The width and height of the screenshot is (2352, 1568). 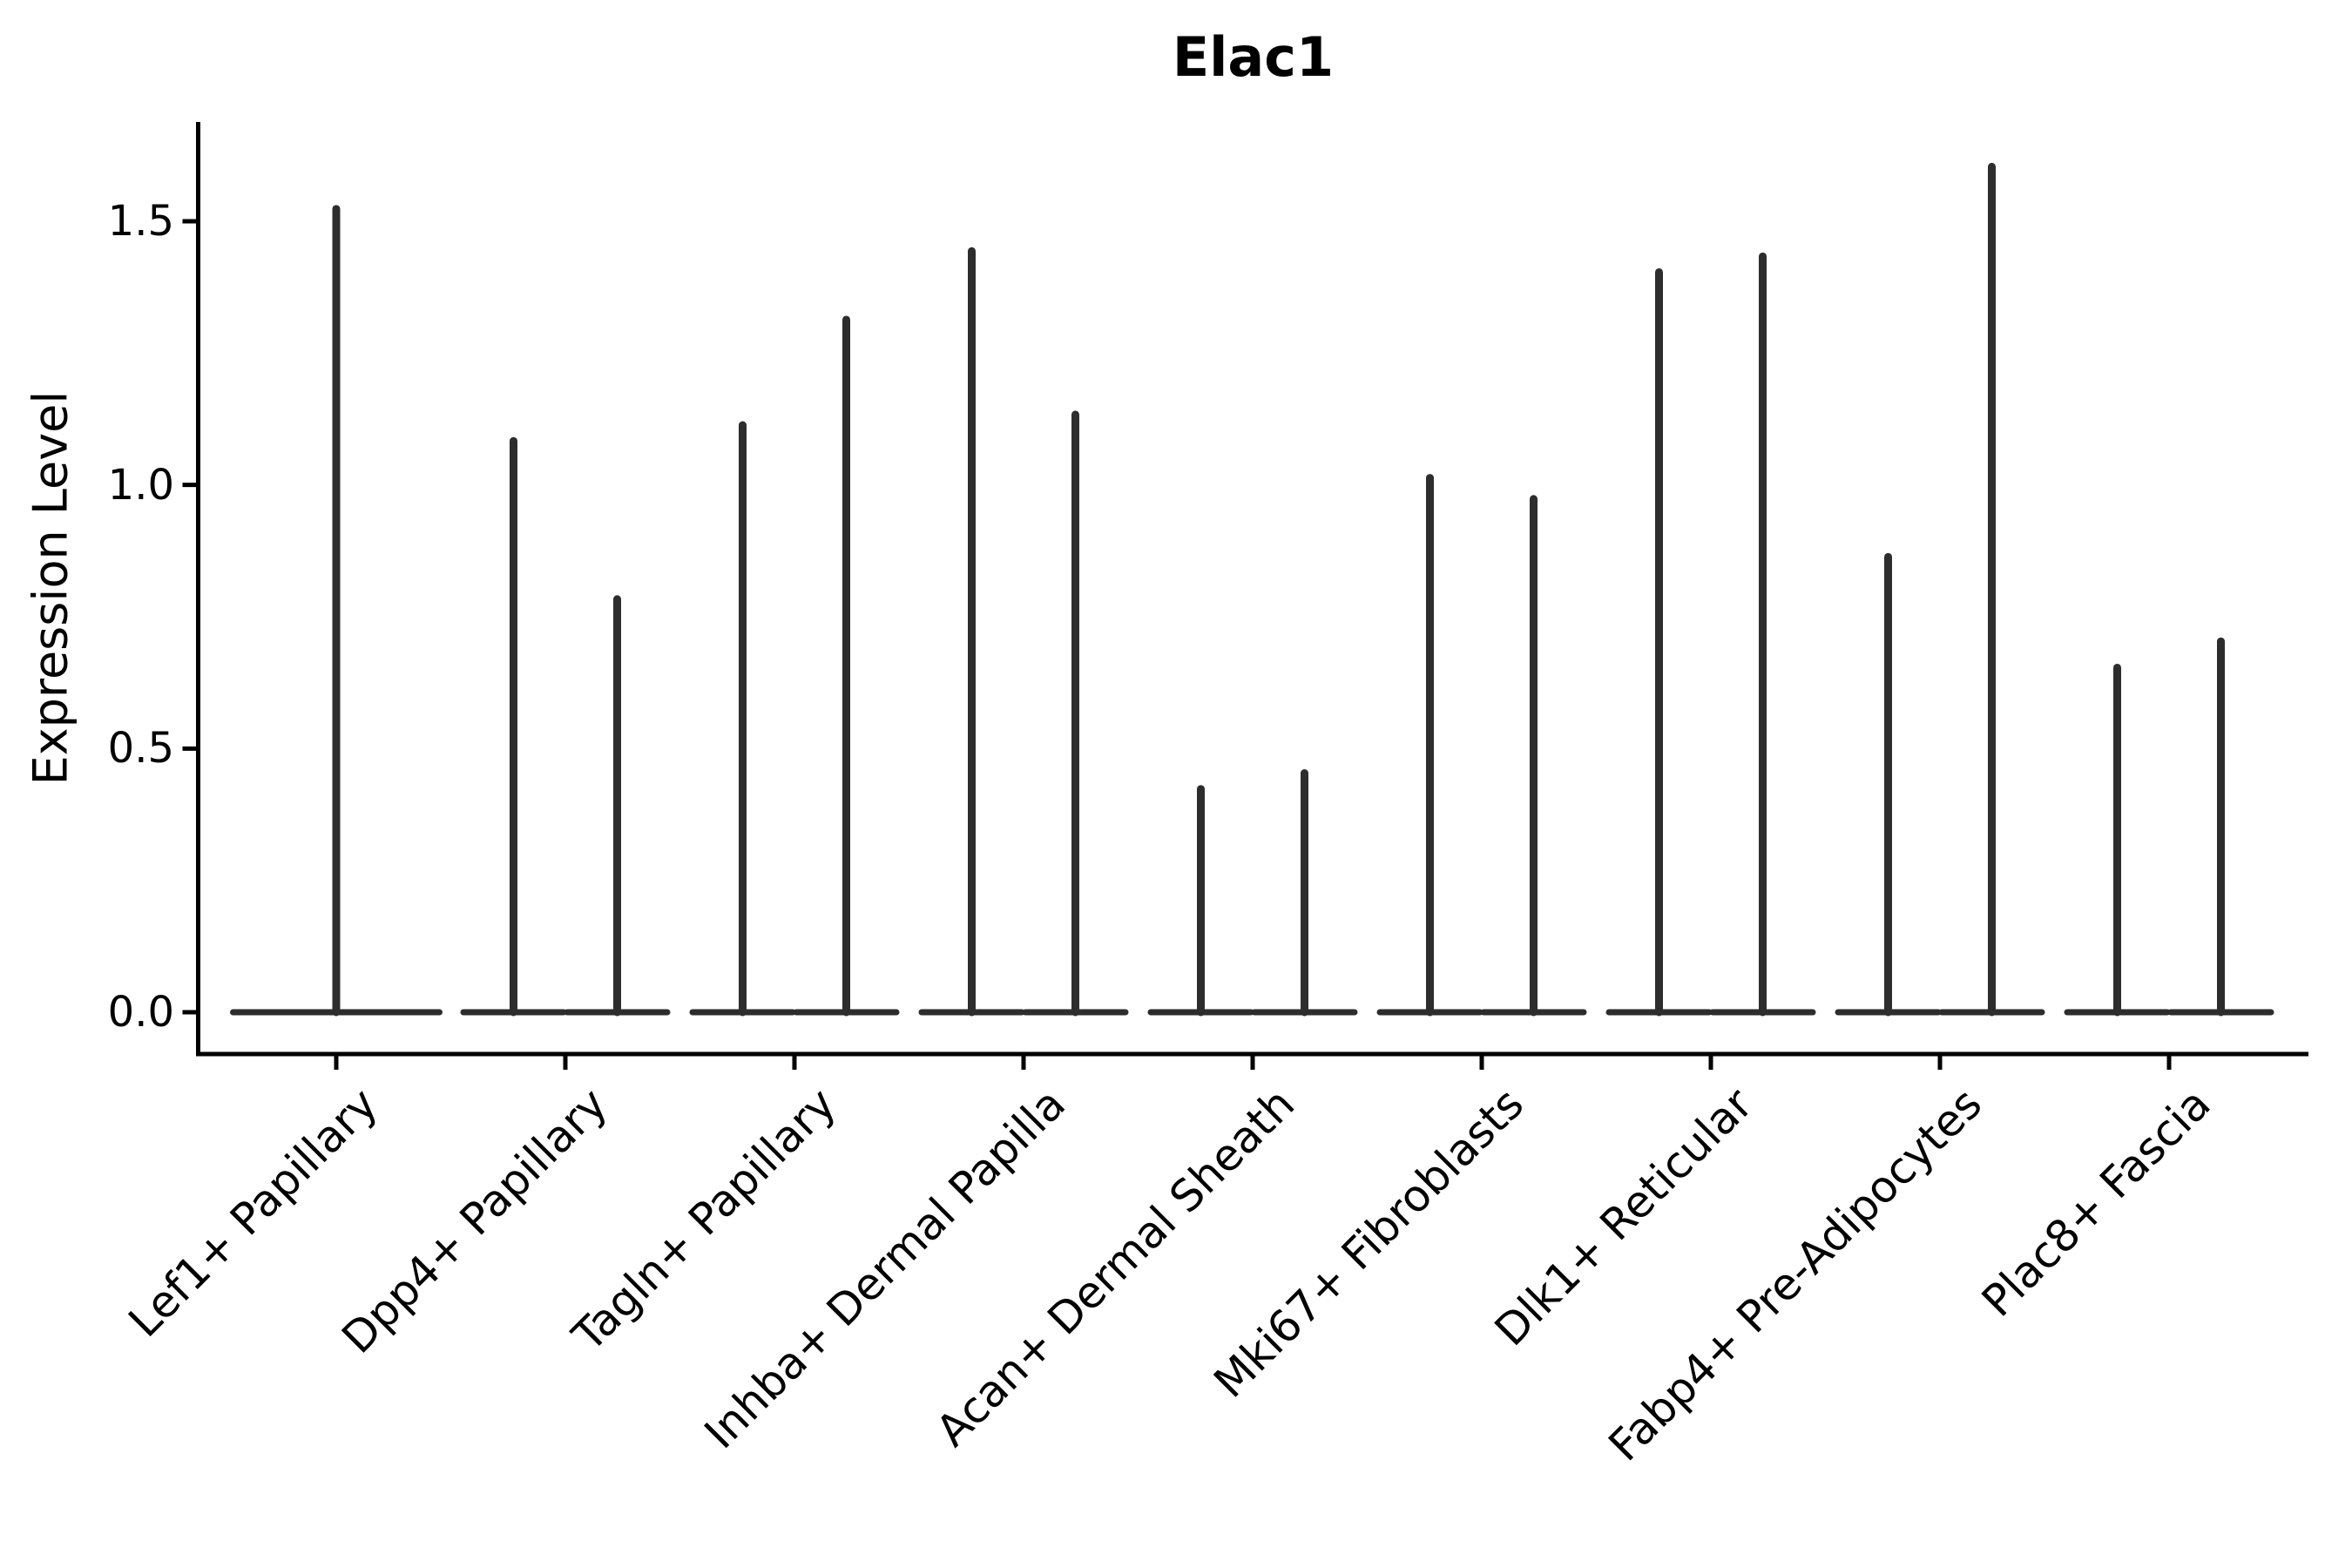 I want to click on y-tick-label: 0.5, so click(x=140, y=749).